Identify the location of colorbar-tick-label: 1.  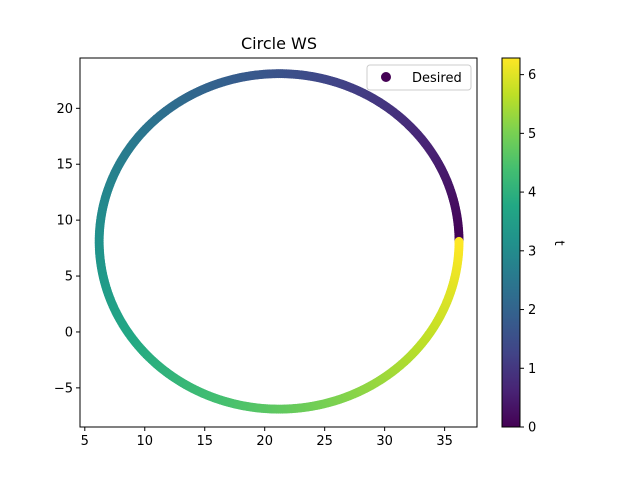
(532, 369).